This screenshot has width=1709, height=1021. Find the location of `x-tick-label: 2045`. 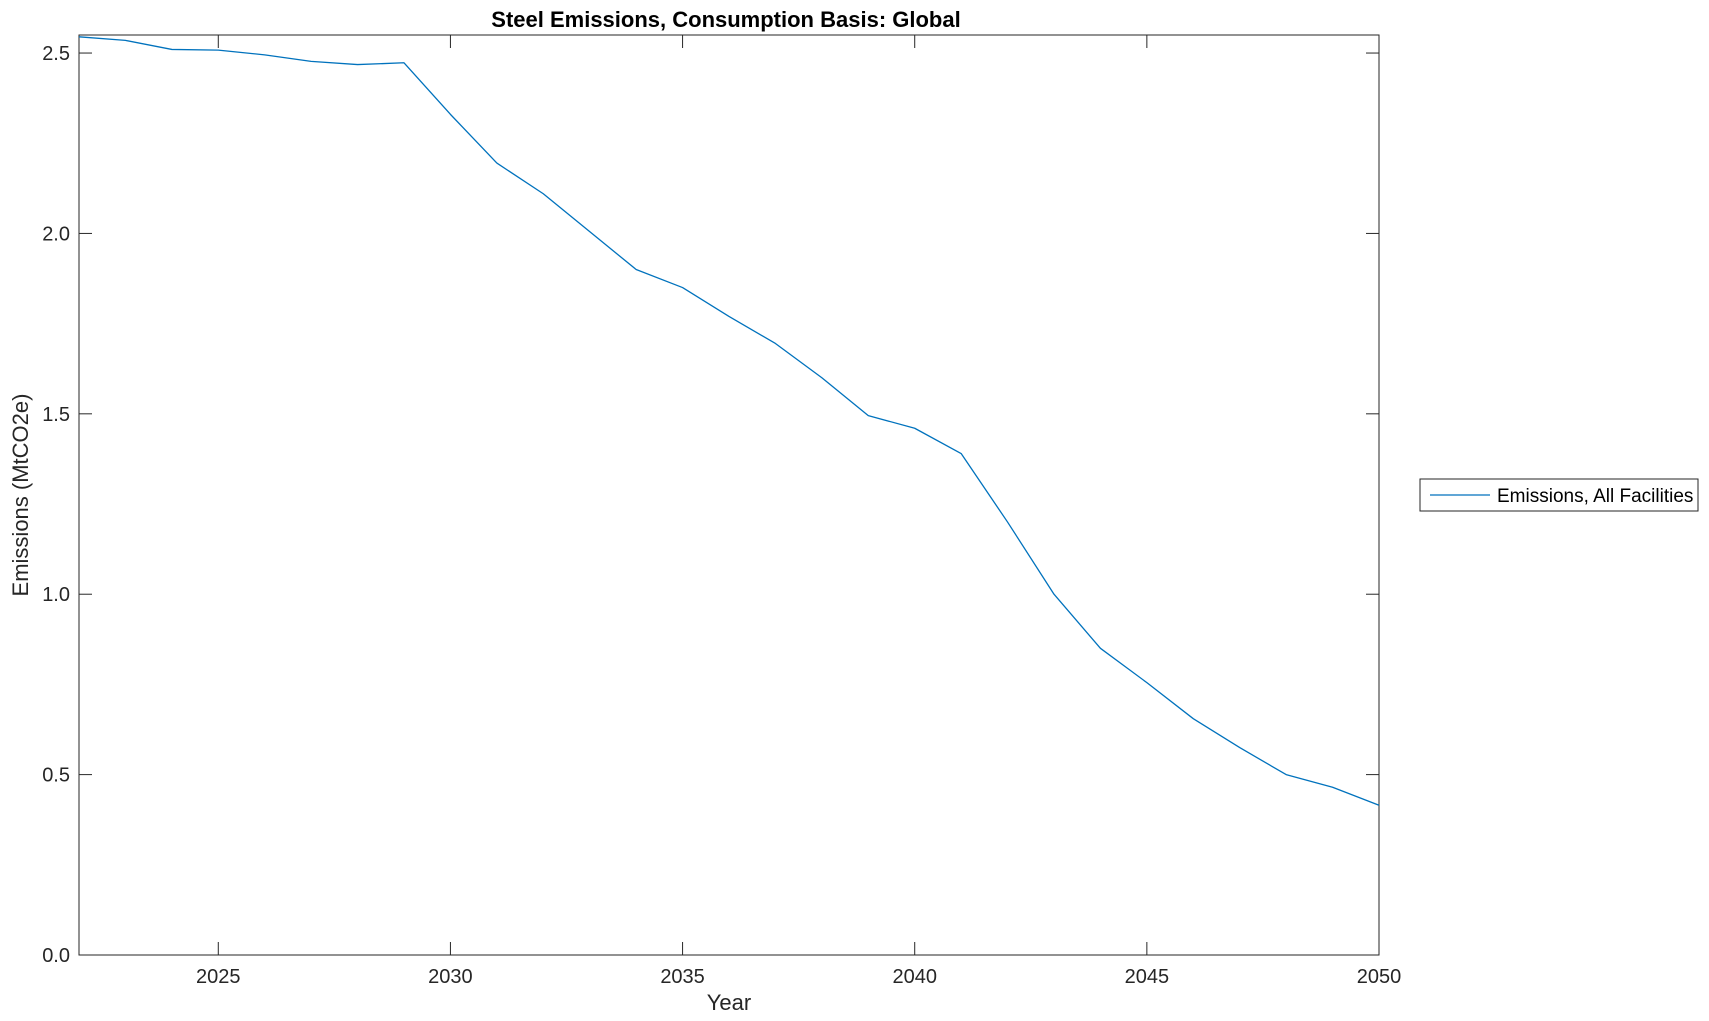

x-tick-label: 2045 is located at coordinates (1147, 977).